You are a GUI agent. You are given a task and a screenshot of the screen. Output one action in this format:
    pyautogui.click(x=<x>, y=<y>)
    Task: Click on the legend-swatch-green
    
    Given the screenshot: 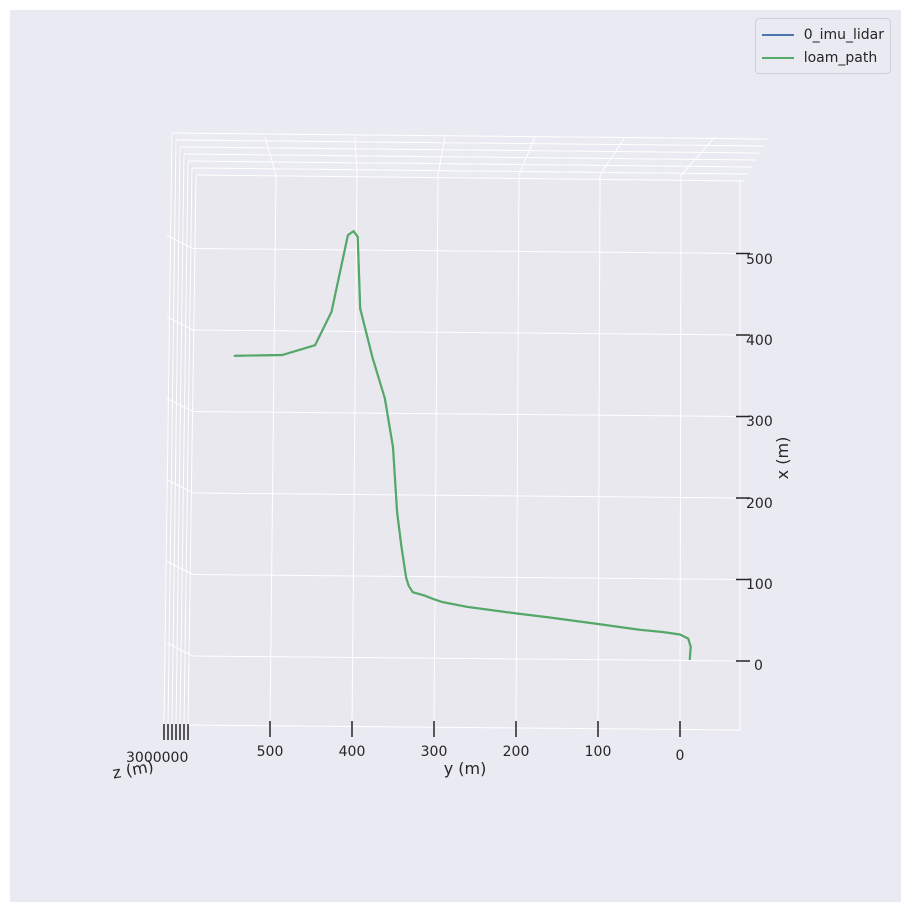 What is the action you would take?
    pyautogui.click(x=777, y=57)
    